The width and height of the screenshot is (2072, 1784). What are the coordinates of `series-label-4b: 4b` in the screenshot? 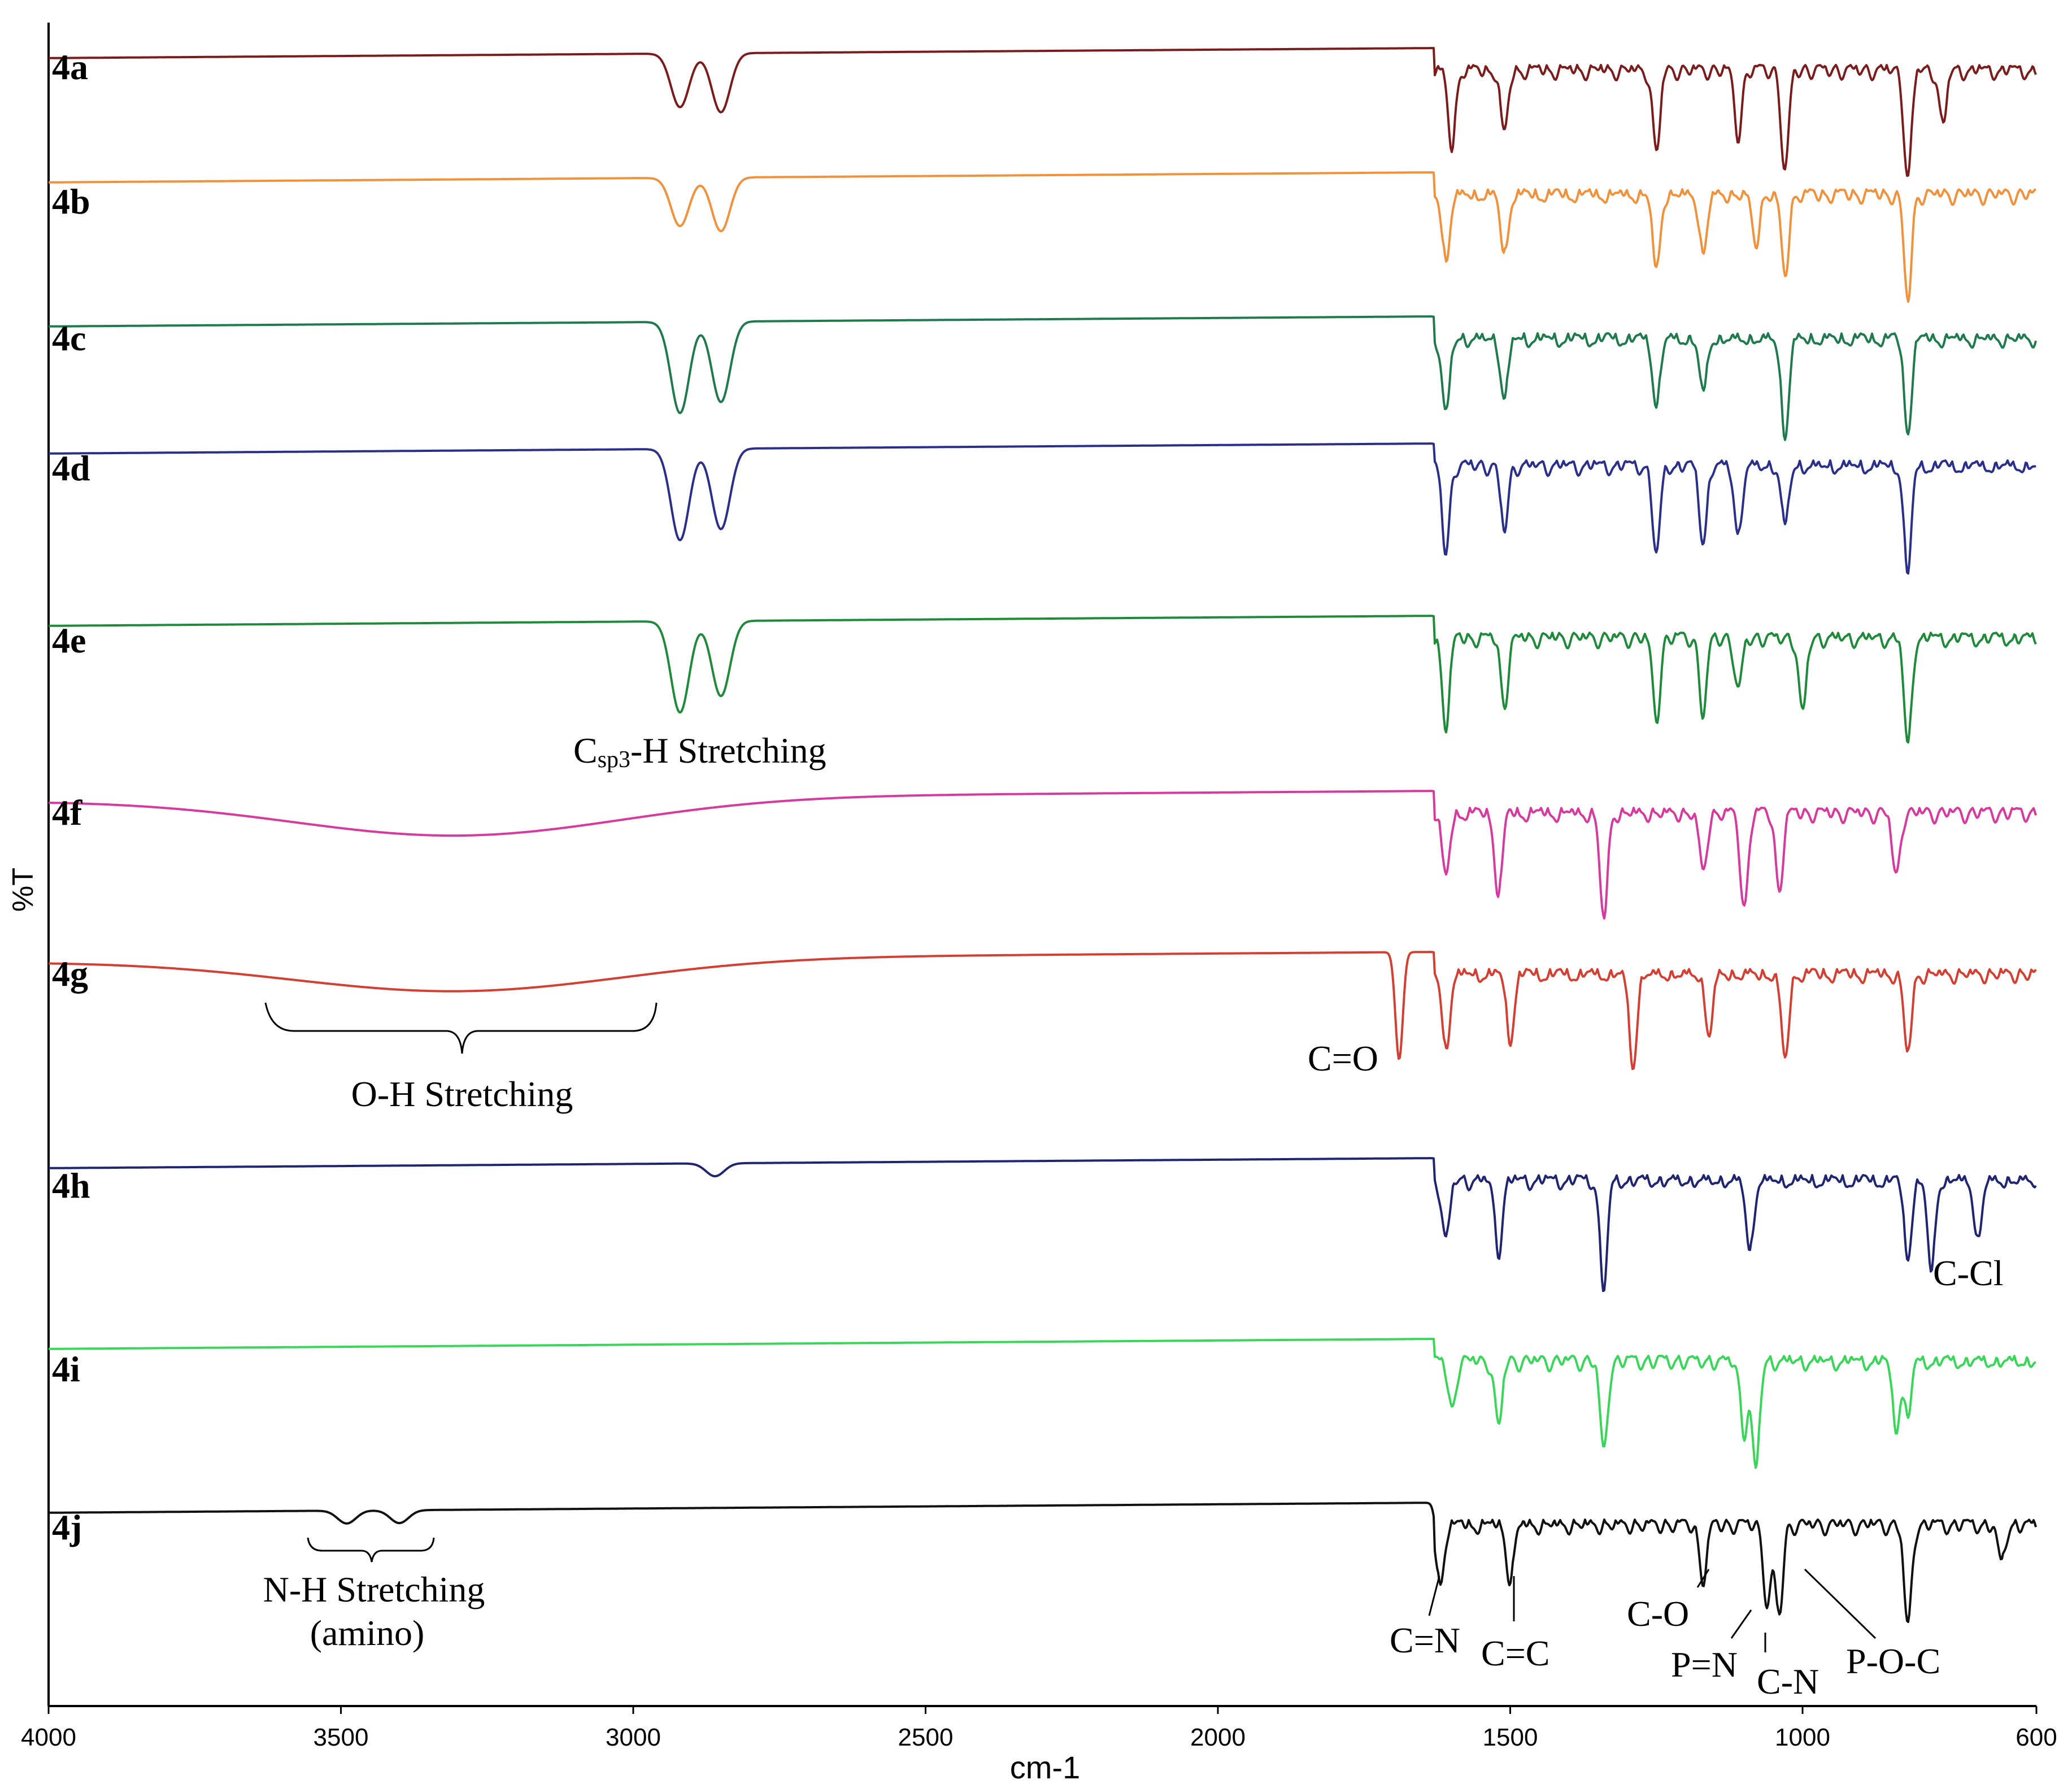 It's located at (71, 201).